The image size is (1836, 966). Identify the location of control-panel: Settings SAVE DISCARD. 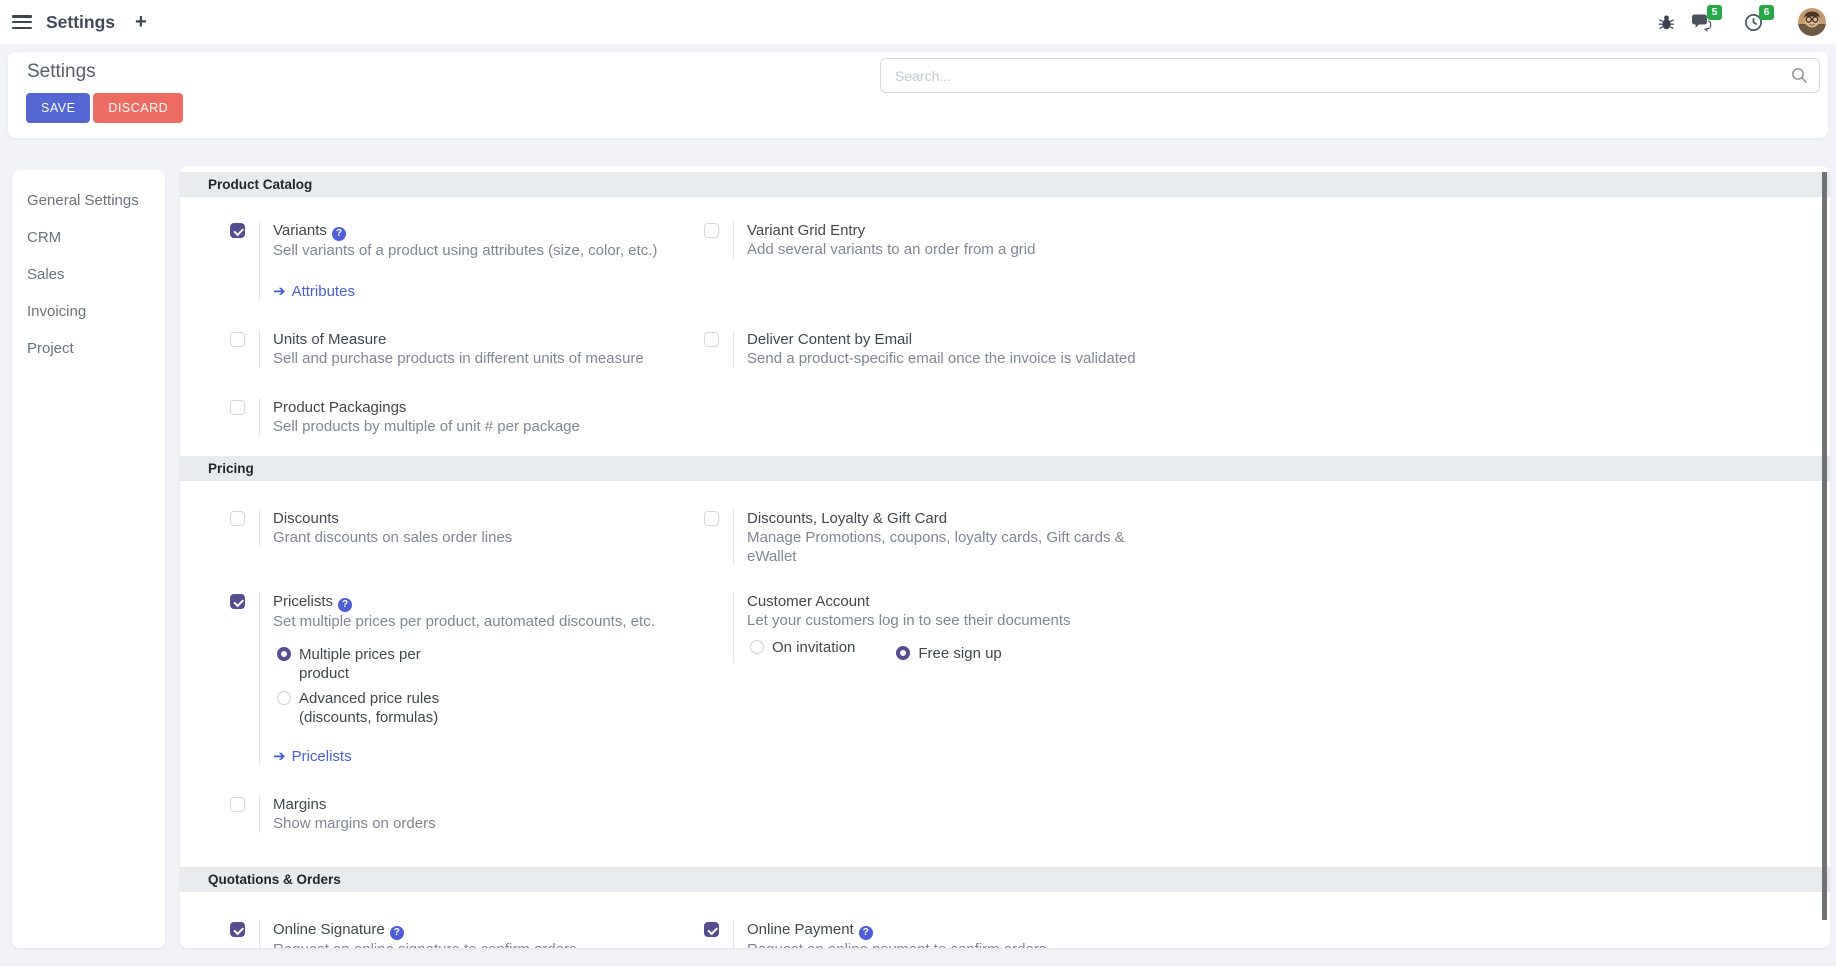
(918, 95).